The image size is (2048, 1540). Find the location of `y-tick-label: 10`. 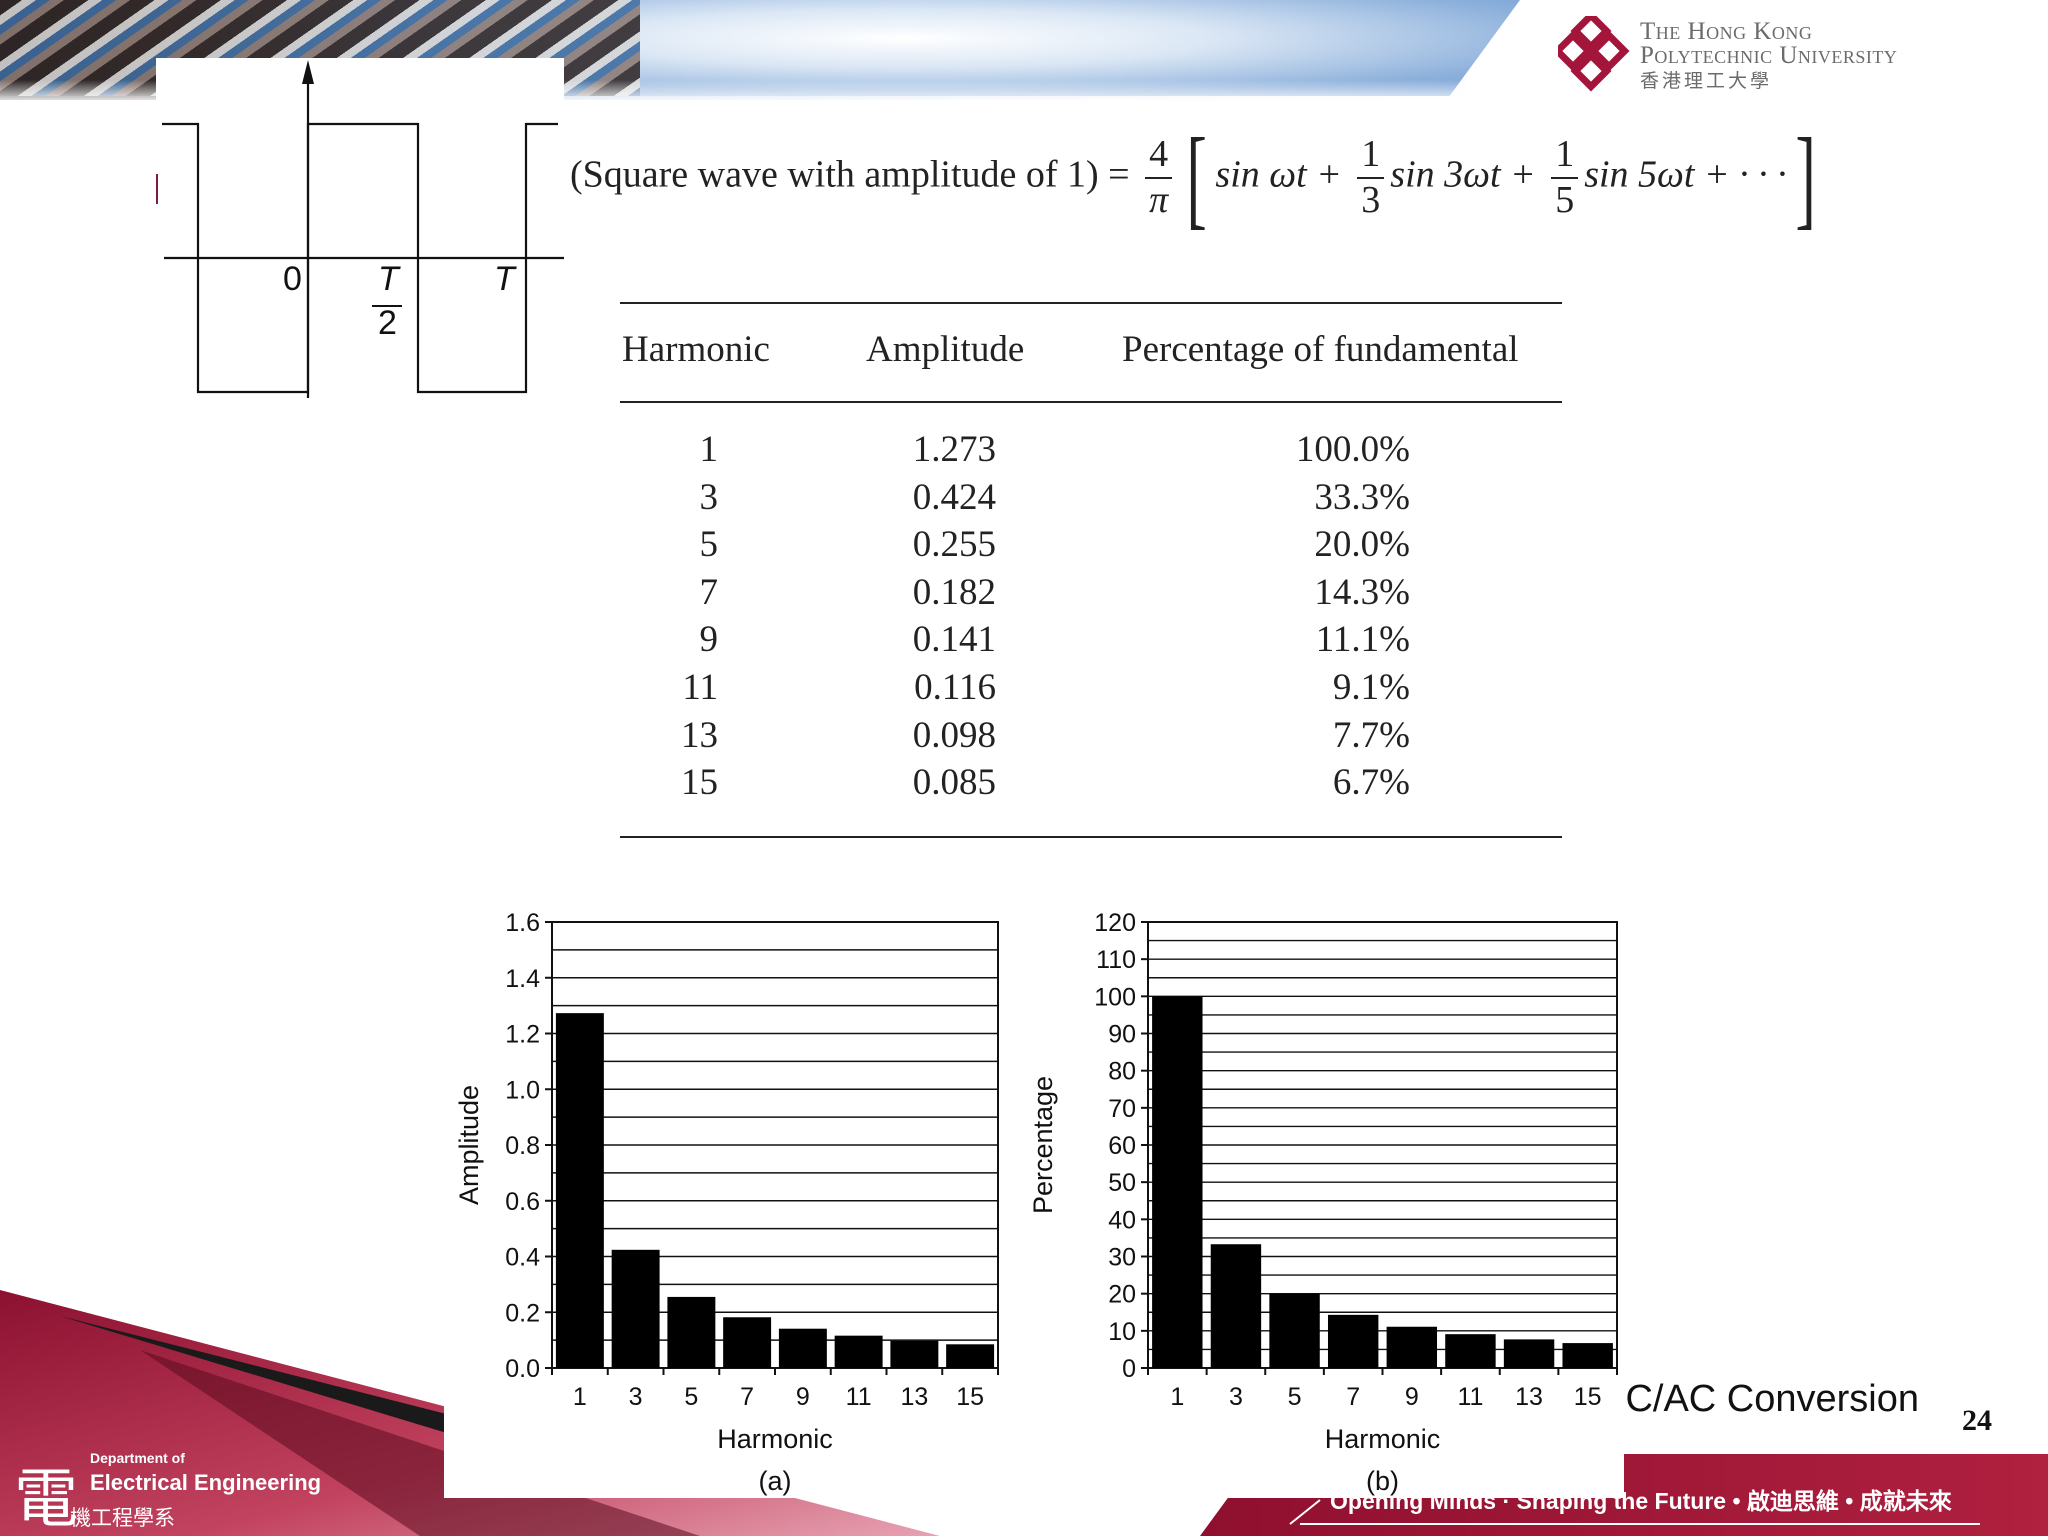

y-tick-label: 10 is located at coordinates (1122, 1332).